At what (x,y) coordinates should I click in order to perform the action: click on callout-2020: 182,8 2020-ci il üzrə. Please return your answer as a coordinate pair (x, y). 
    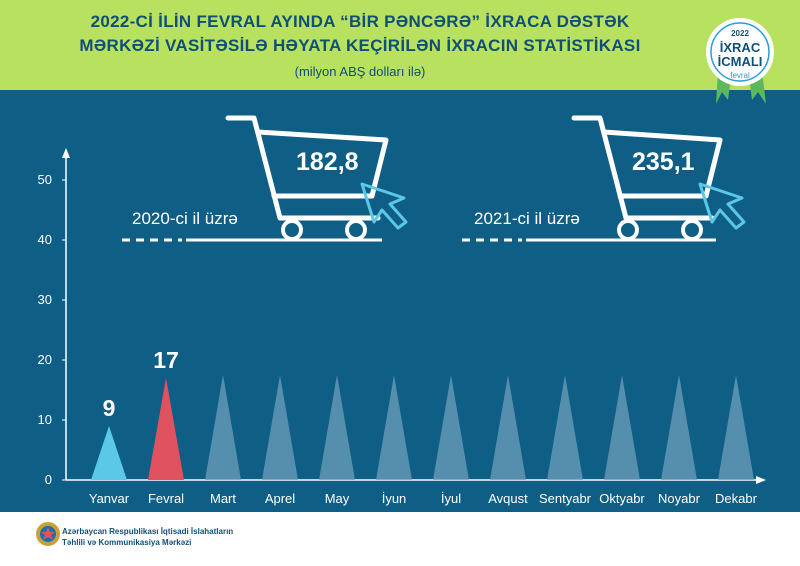
    Looking at the image, I should click on (265, 178).